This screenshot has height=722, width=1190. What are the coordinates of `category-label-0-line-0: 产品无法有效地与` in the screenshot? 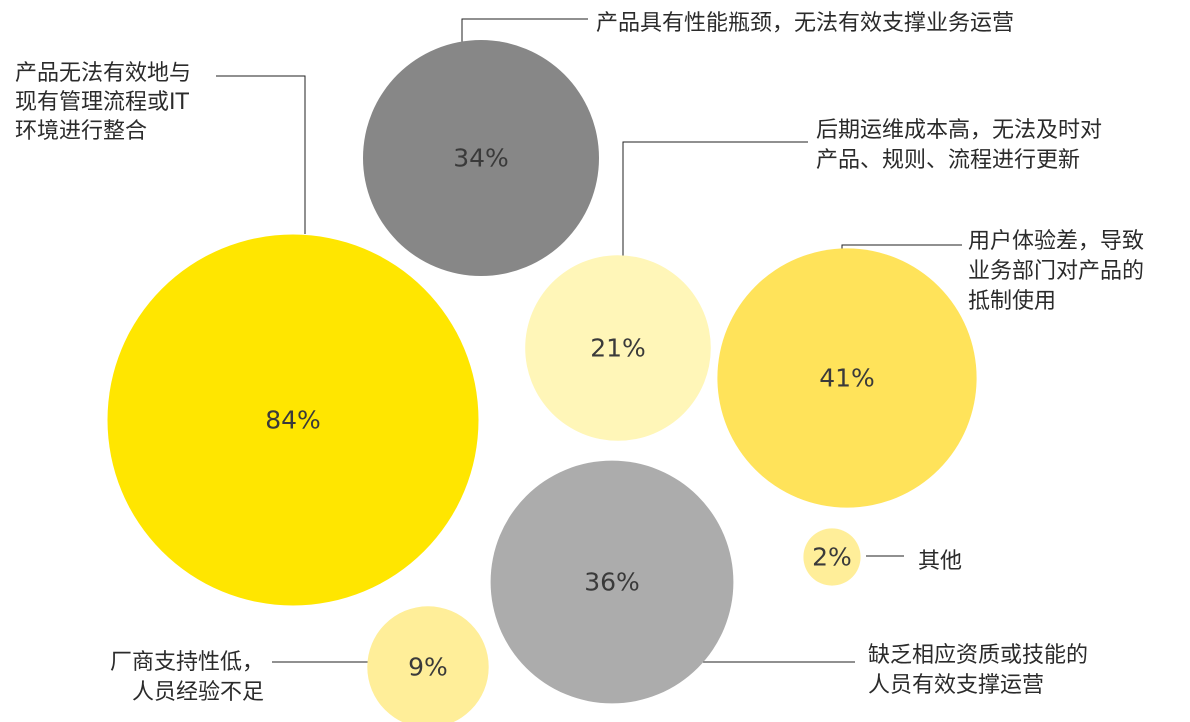 It's located at (103, 73).